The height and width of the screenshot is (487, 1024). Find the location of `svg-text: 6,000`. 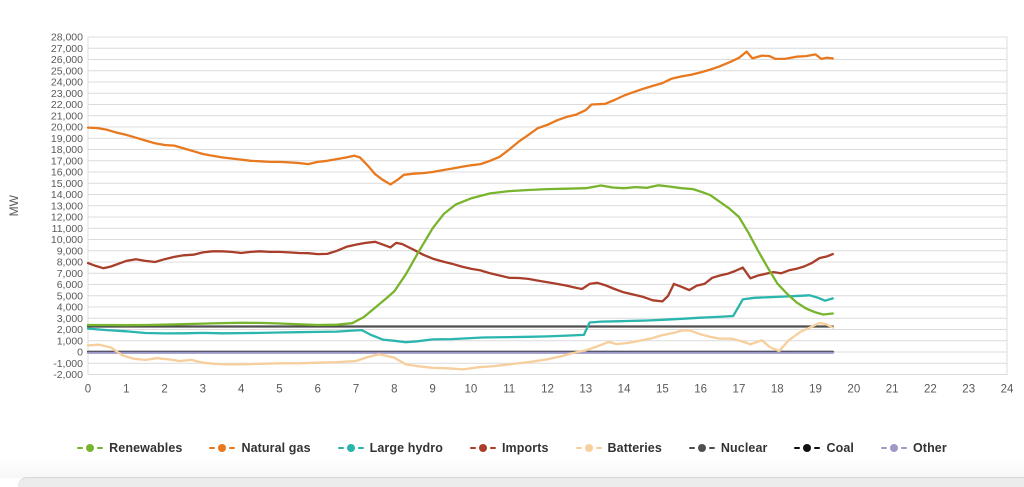

svg-text: 6,000 is located at coordinates (70, 285).